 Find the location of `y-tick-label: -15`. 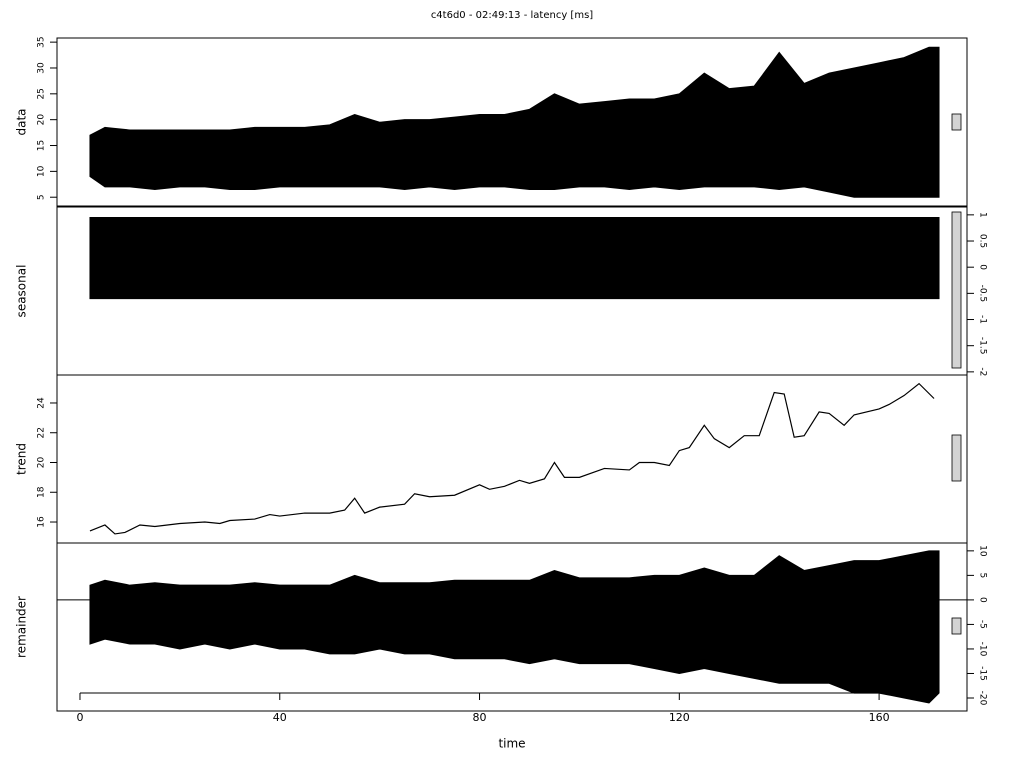

y-tick-label: -15 is located at coordinates (983, 673).